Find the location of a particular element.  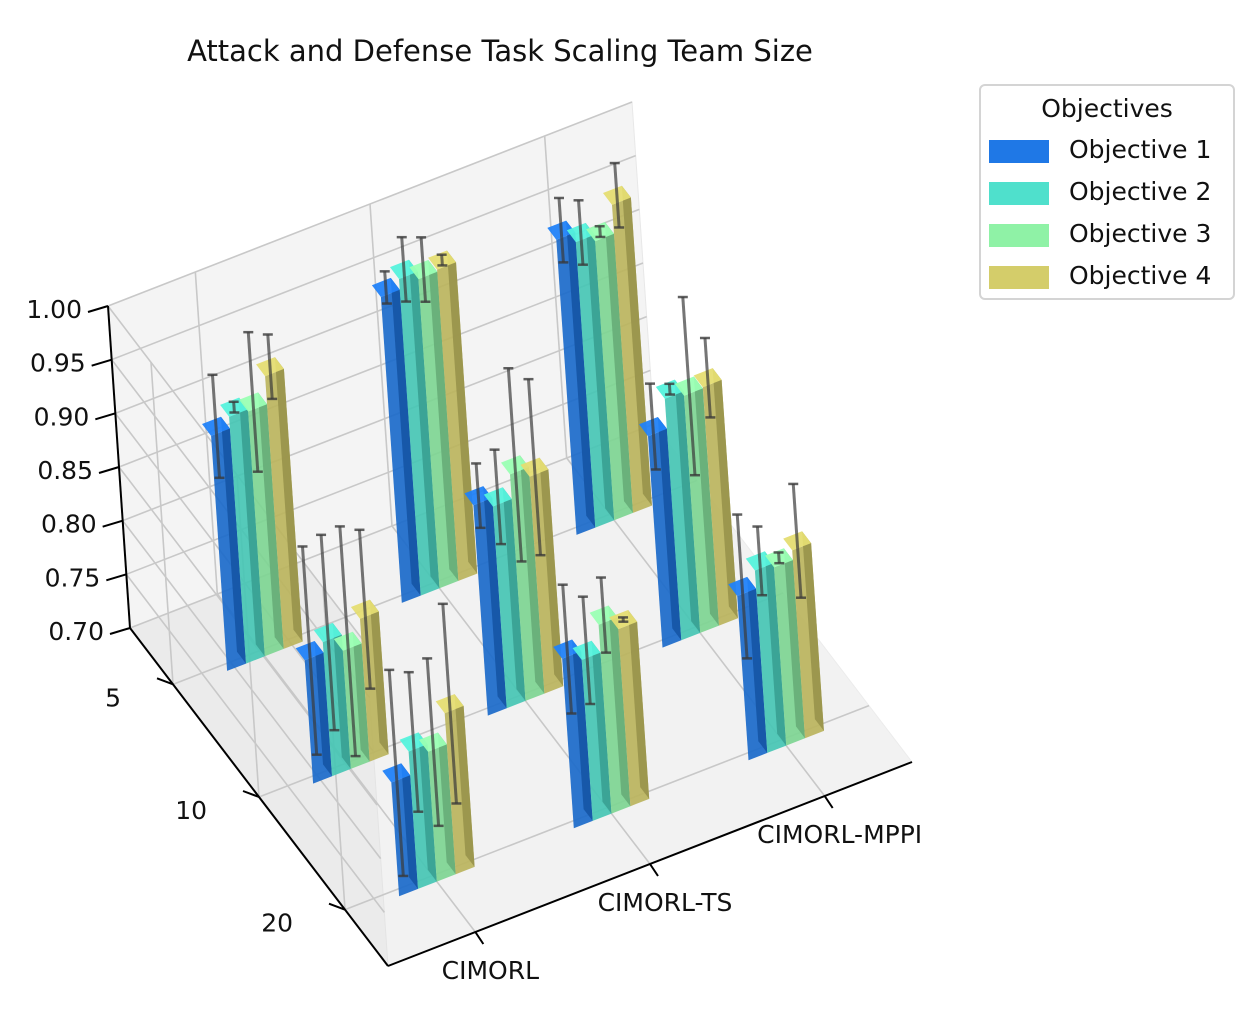

y-tick-label: 5 is located at coordinates (113, 697).